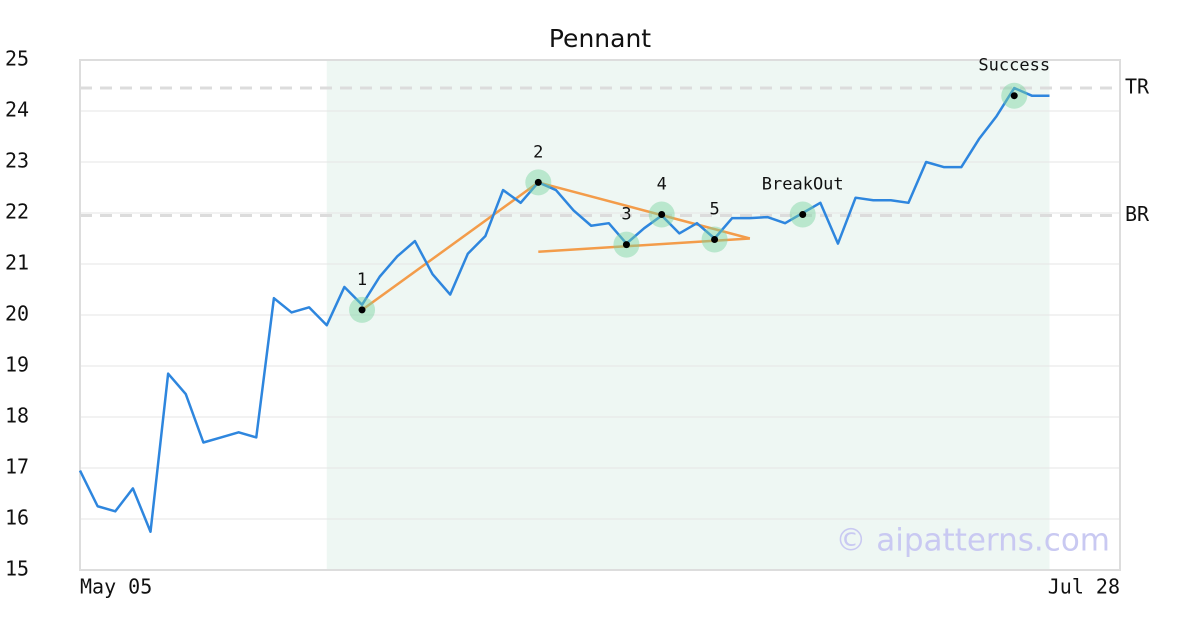 The height and width of the screenshot is (630, 1200). Describe the element at coordinates (626, 215) in the screenshot. I see `point-label: 3` at that location.